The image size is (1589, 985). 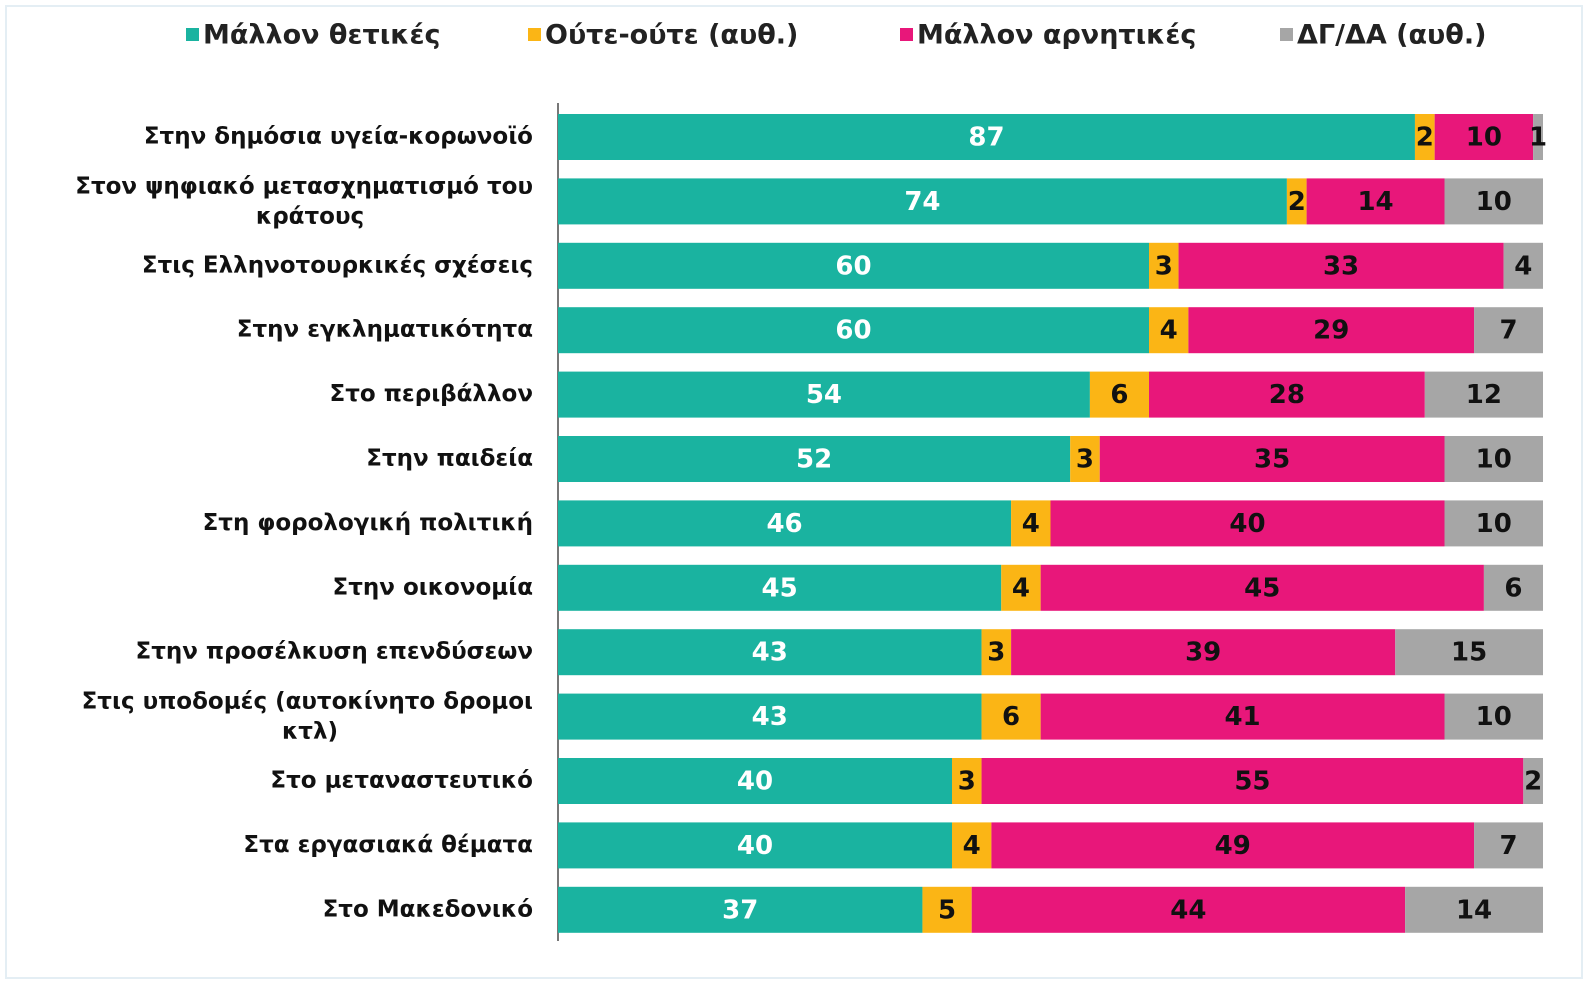 I want to click on data-label: 29, so click(x=1331, y=331).